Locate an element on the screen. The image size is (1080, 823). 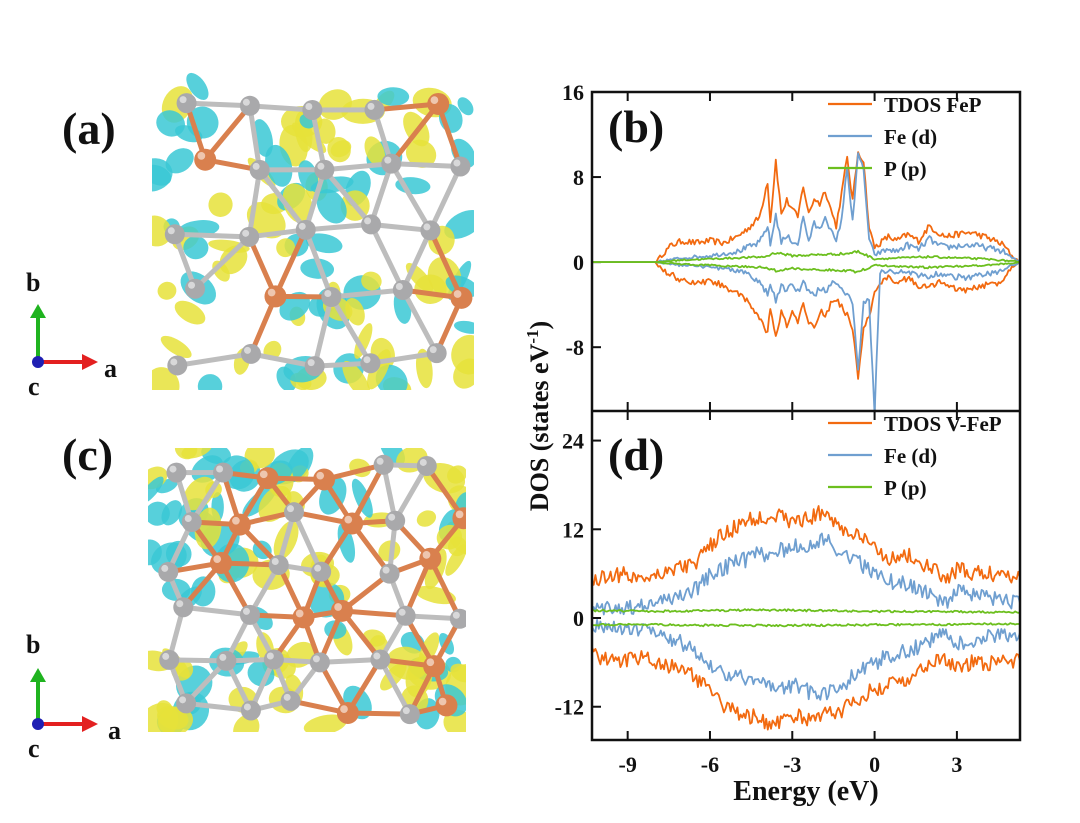
x-tick-label: -6 is located at coordinates (710, 764).